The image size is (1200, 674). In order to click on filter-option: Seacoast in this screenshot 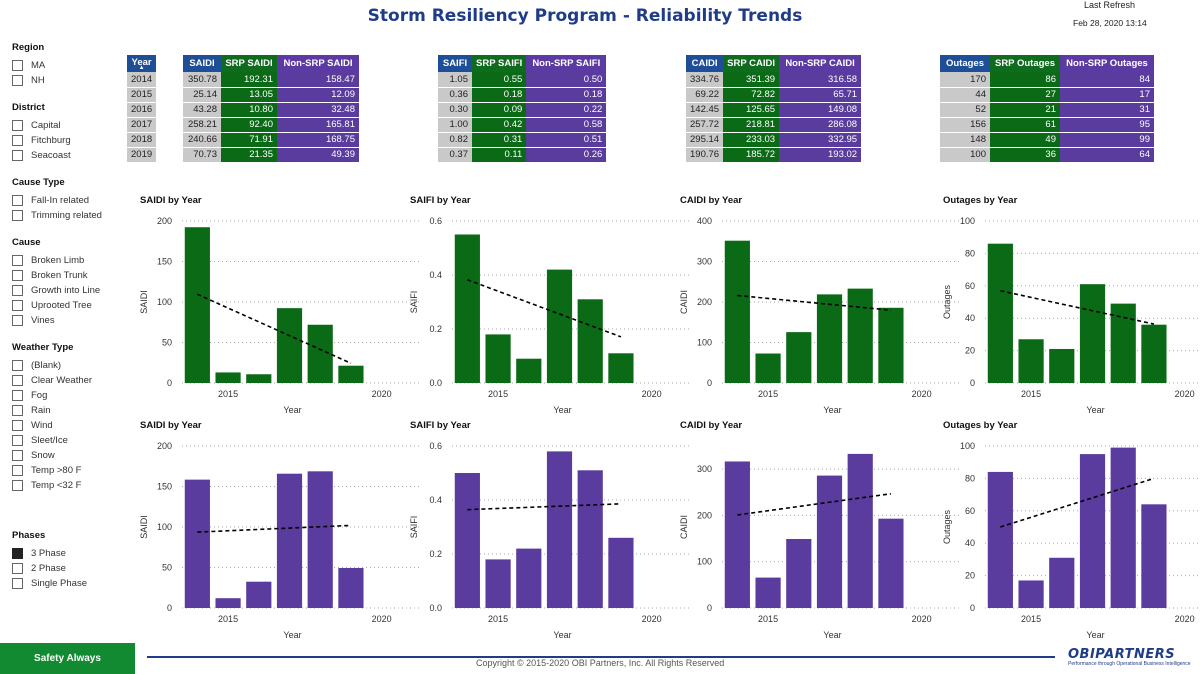, I will do `click(41, 155)`.